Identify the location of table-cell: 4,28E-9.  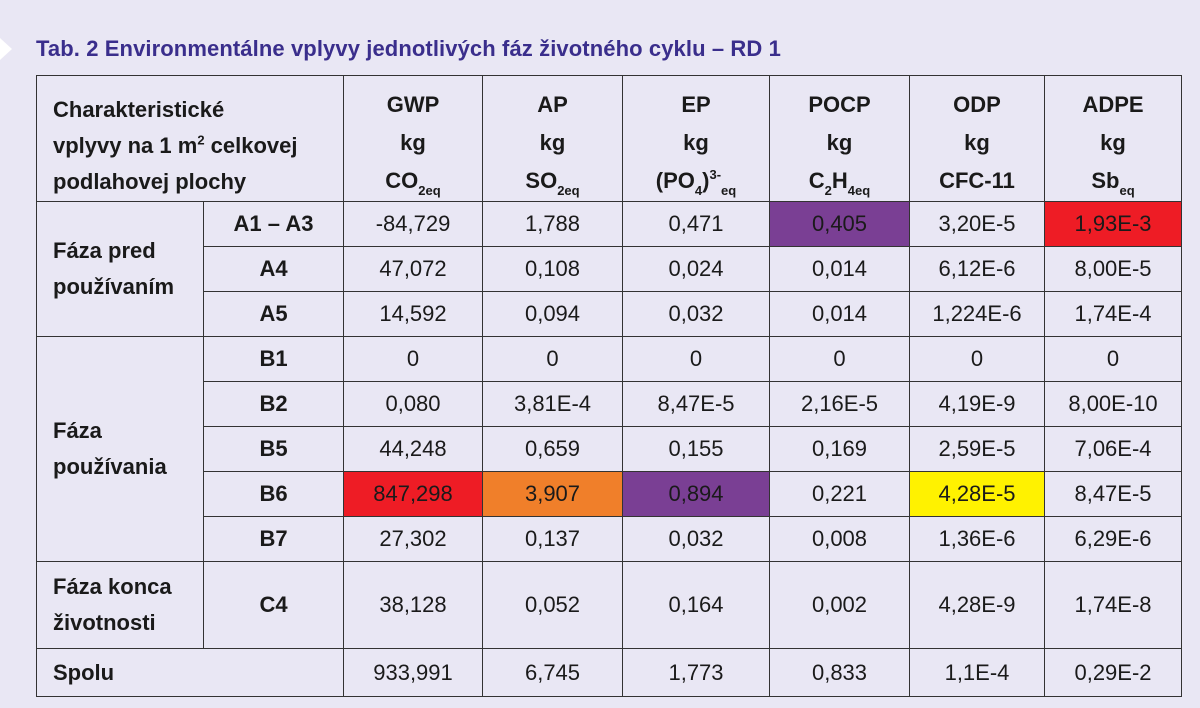
(977, 605).